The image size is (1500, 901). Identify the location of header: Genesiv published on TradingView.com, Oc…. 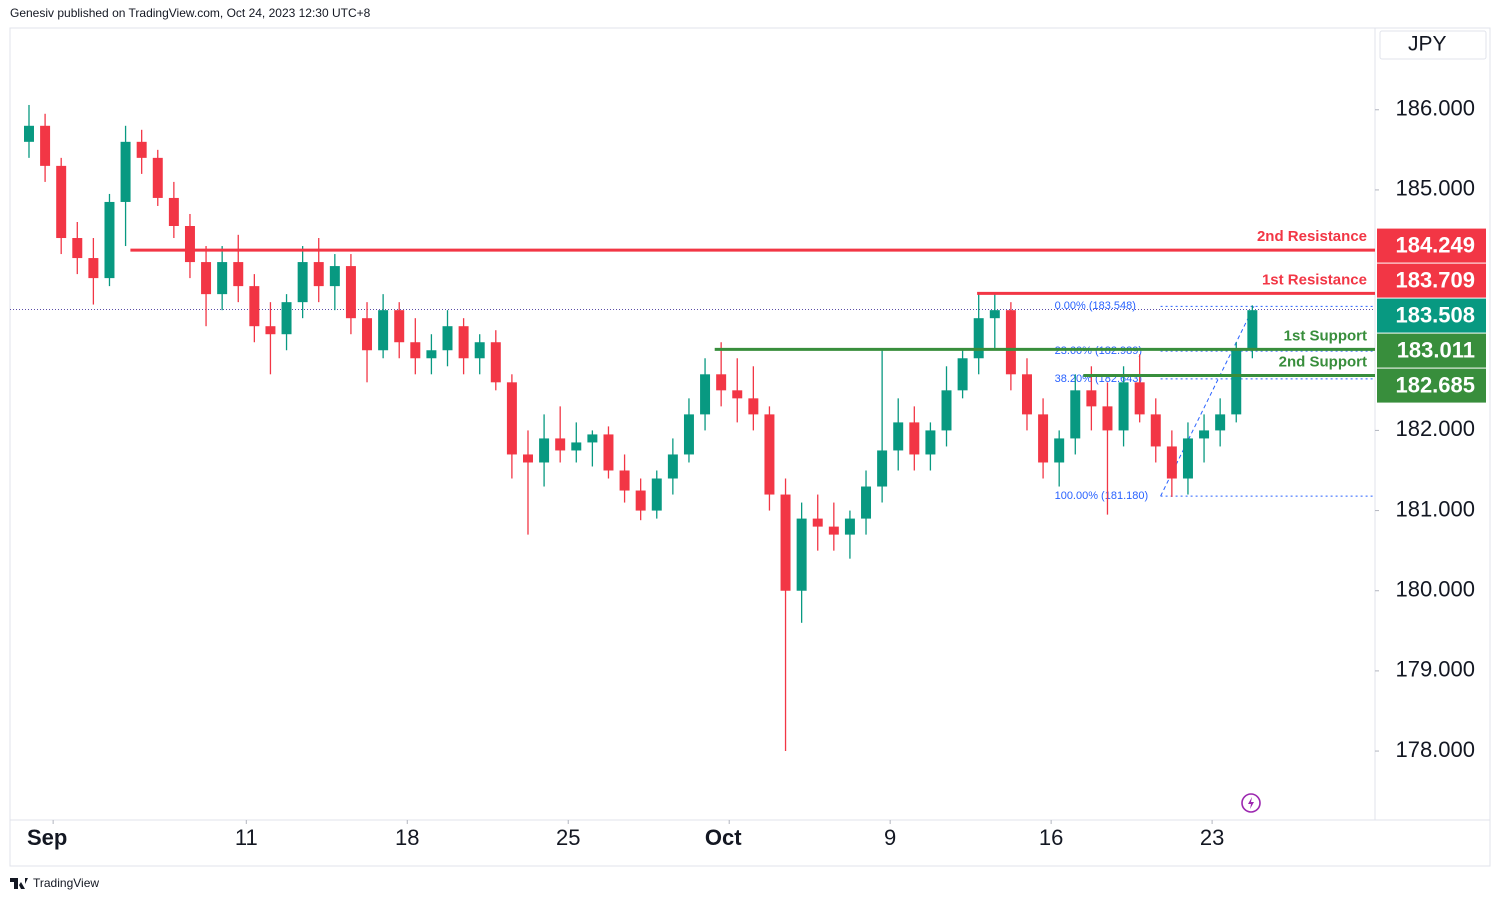
(190, 13).